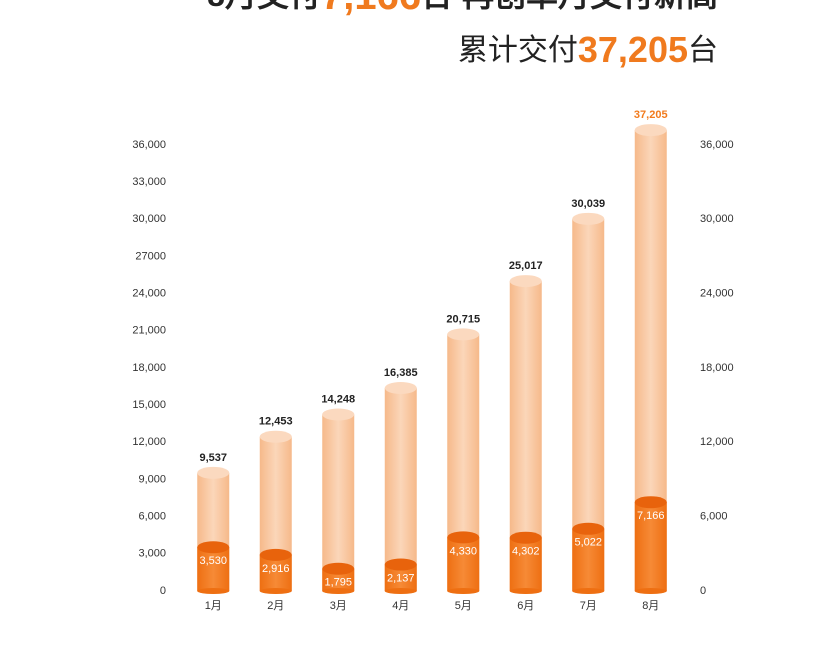 The width and height of the screenshot is (819, 654). I want to click on y2-tick-label: 24,000, so click(717, 294).